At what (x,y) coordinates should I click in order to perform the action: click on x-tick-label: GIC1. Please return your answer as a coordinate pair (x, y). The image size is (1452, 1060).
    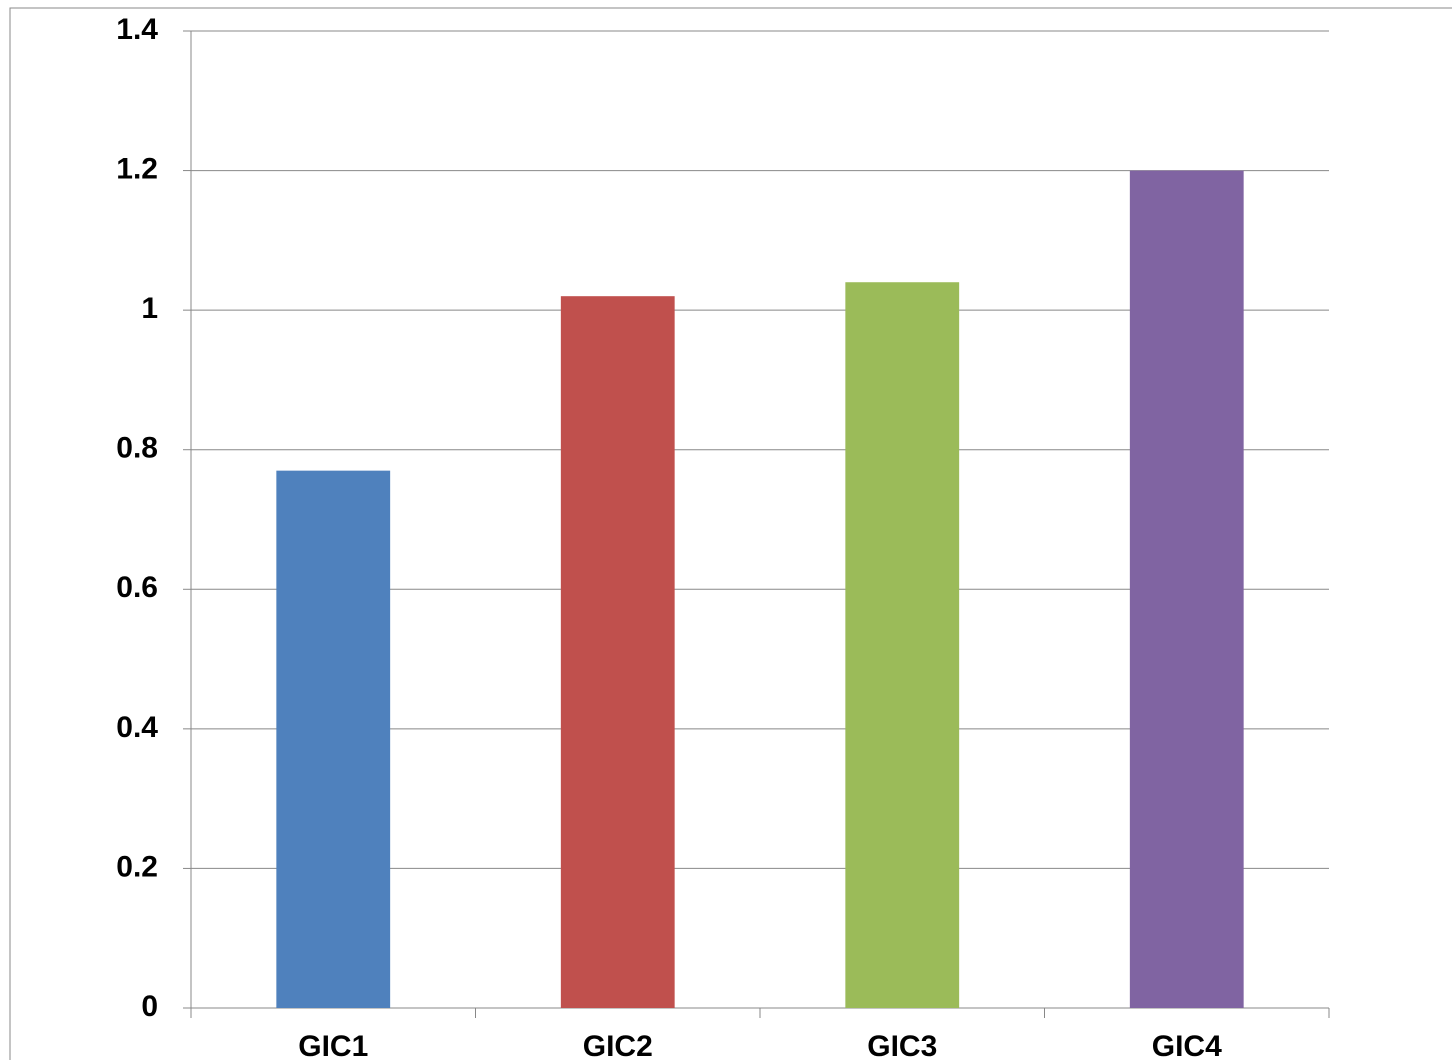
    Looking at the image, I should click on (333, 1045).